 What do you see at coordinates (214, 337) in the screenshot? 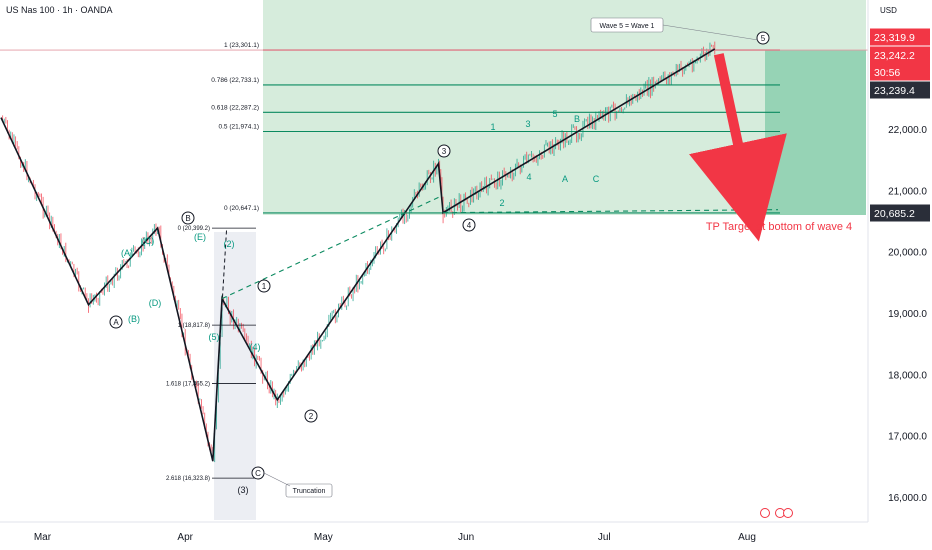
I see `wave-label-corrective: (5)` at bounding box center [214, 337].